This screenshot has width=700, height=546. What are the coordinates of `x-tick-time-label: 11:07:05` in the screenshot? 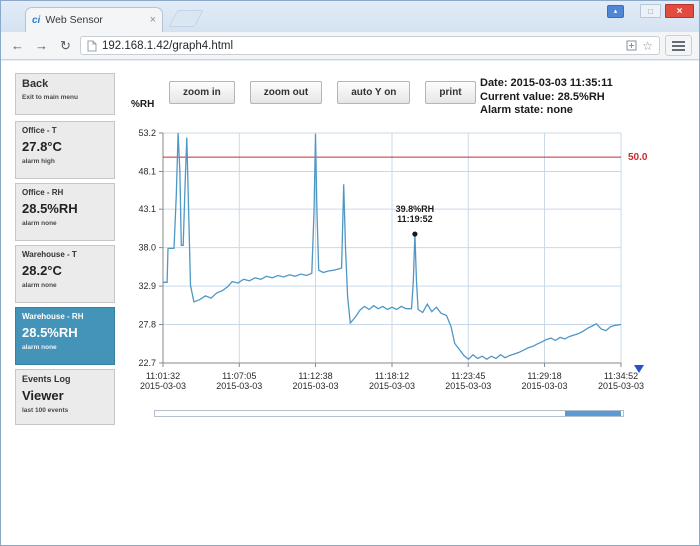 It's located at (239, 376).